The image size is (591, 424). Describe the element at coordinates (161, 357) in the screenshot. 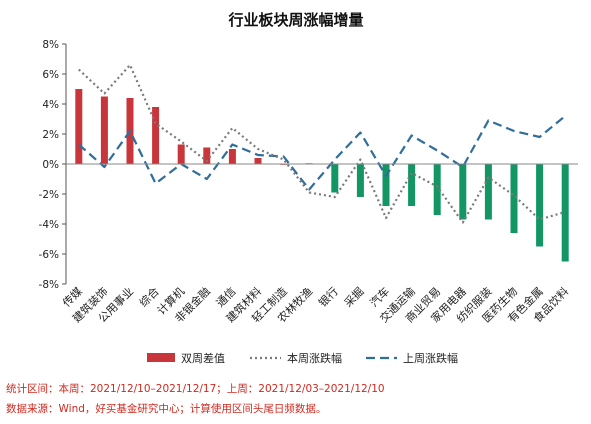

I see `legend-swatch-bar` at that location.